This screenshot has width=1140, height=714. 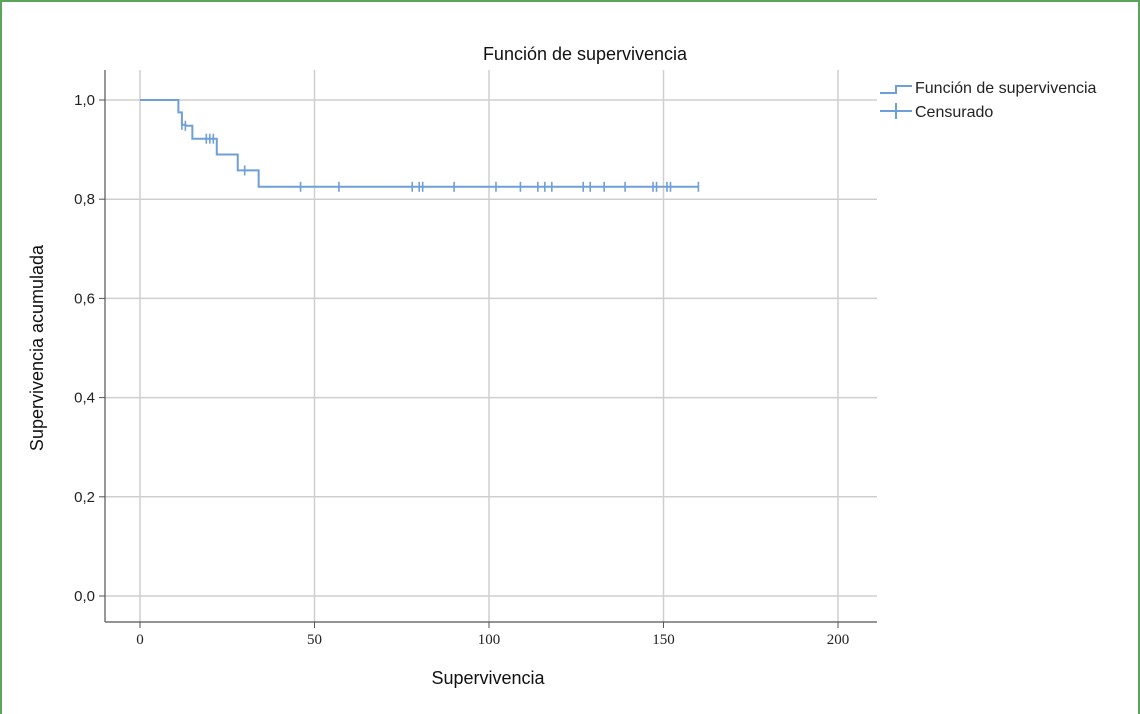 What do you see at coordinates (488, 678) in the screenshot?
I see `x-axis-label: Supervivencia` at bounding box center [488, 678].